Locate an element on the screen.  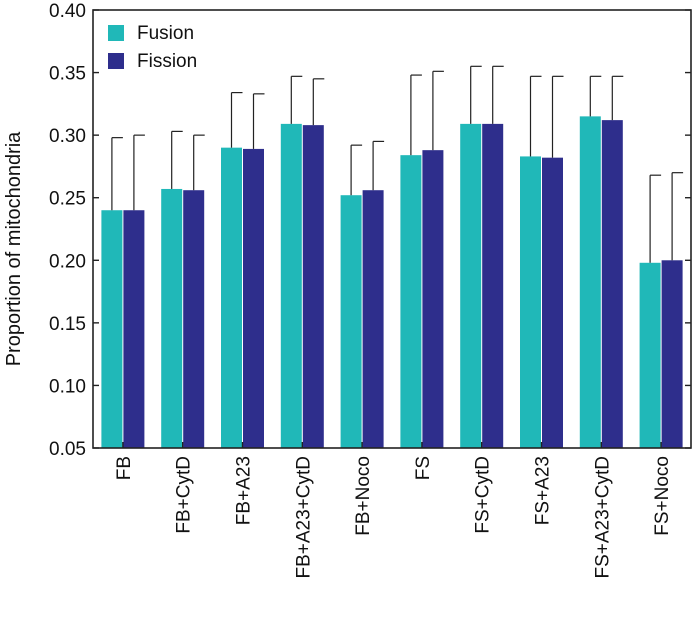
legend: Fusion Fission is located at coordinates (152, 47).